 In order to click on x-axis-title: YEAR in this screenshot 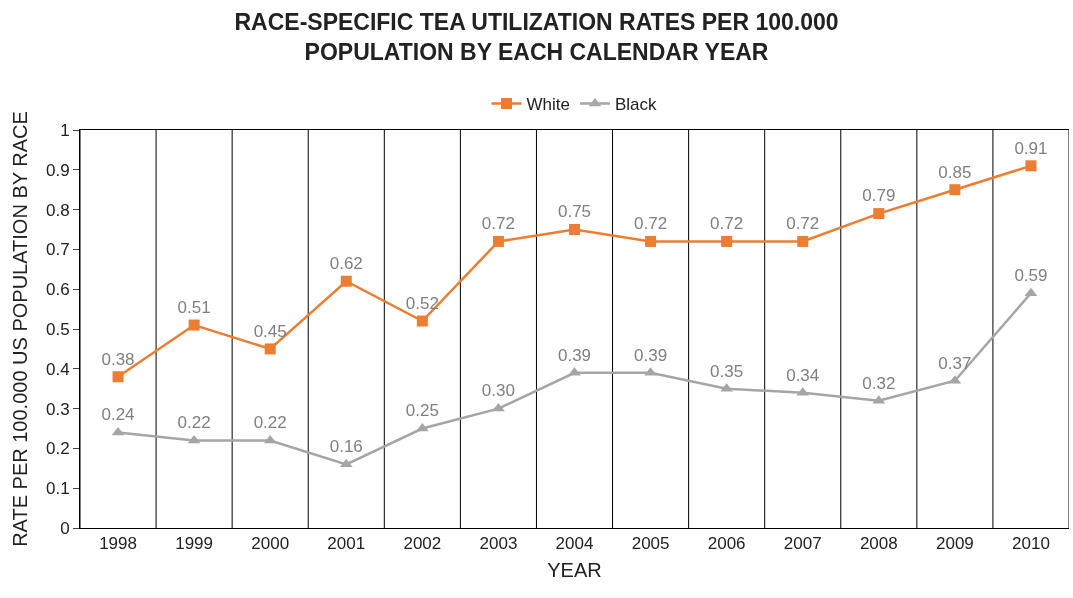, I will do `click(574, 569)`.